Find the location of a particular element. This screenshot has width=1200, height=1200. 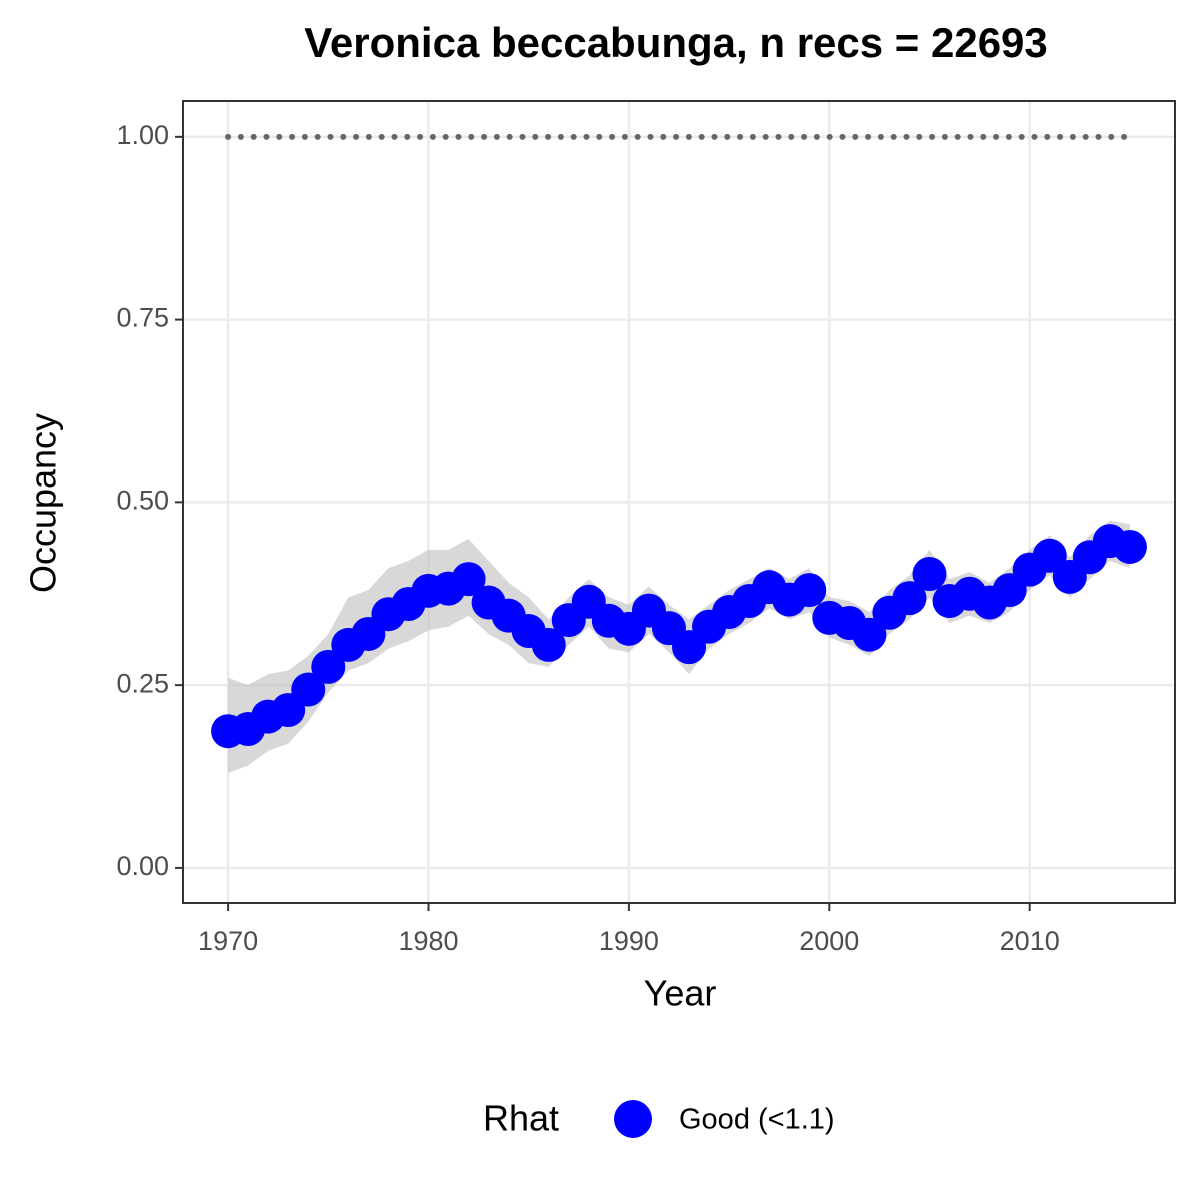

x-axis-label: Year is located at coordinates (680, 993).